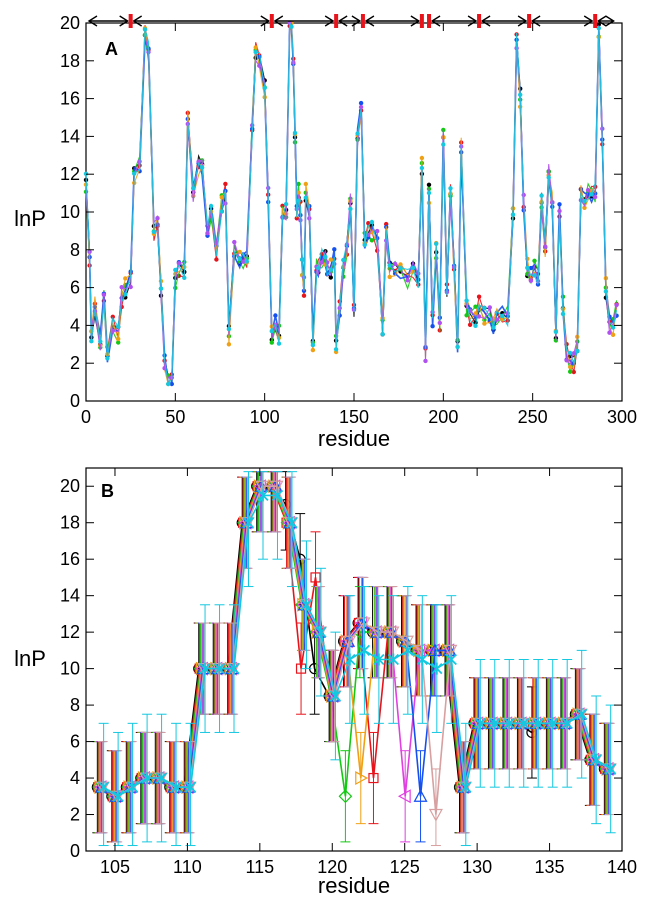 This screenshot has height=901, width=646. I want to click on x-tick-label: 125, so click(405, 867).